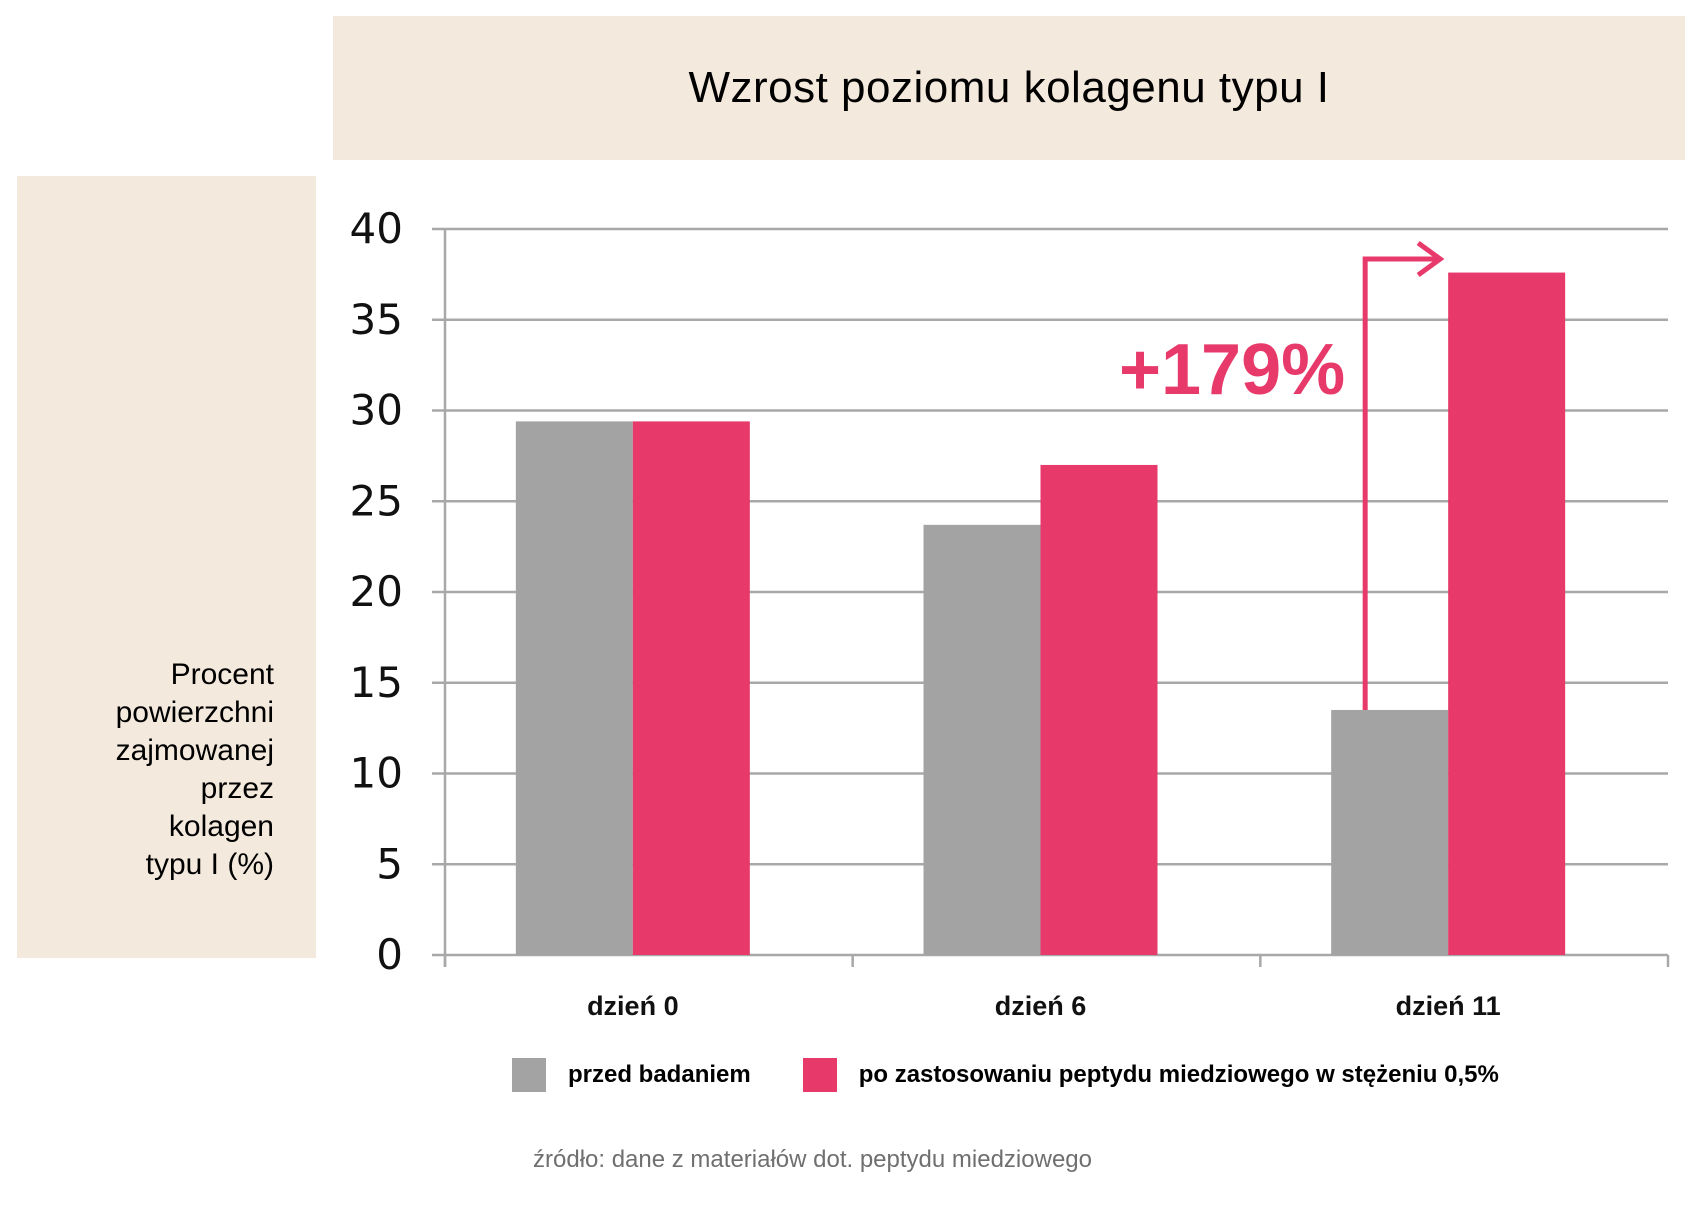 Image resolution: width=1685 pixels, height=1222 pixels. What do you see at coordinates (376, 228) in the screenshot?
I see `y-tick-label: 40` at bounding box center [376, 228].